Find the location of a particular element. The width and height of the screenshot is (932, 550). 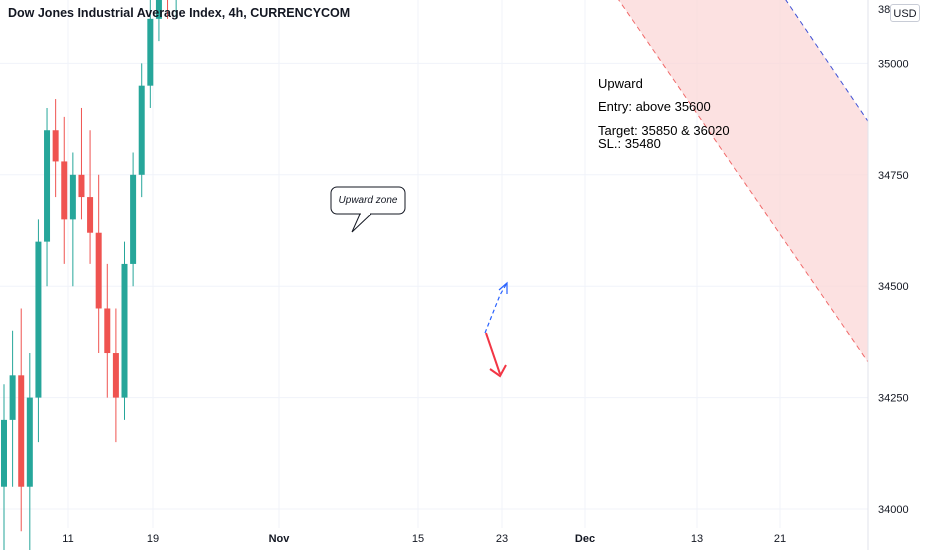

note-stoploss: SL.: 35480 is located at coordinates (629, 143).